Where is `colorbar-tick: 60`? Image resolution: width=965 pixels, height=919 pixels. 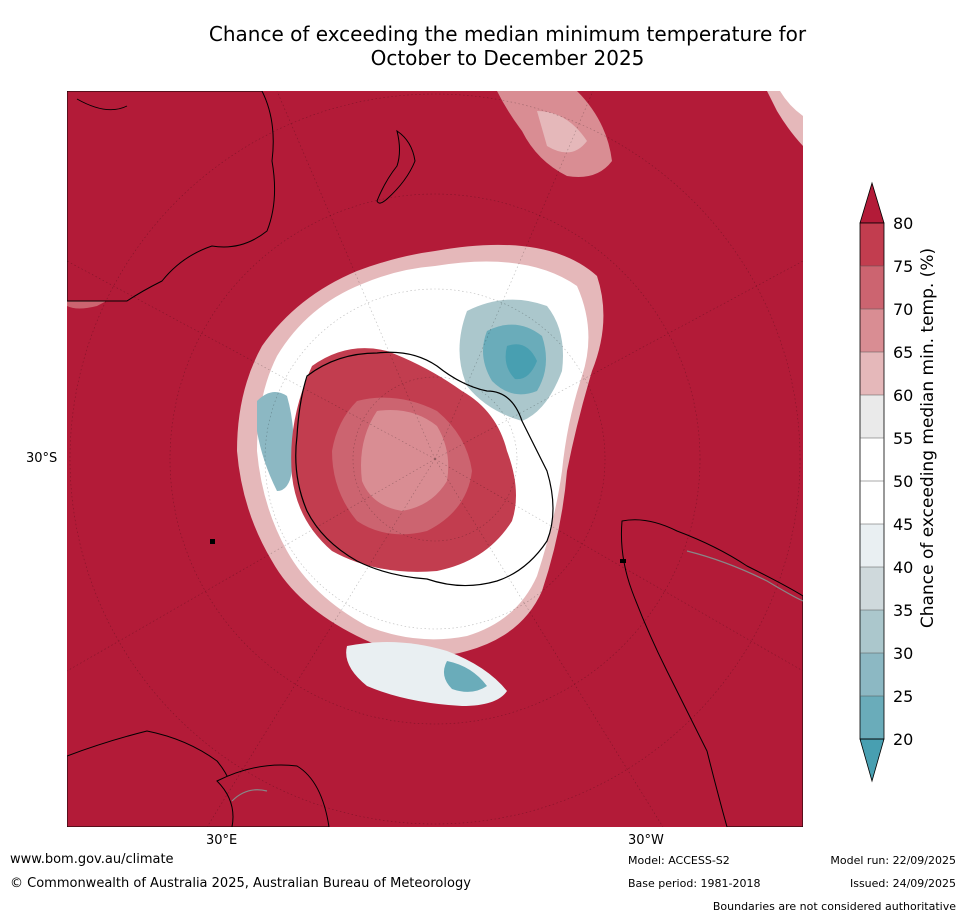 colorbar-tick: 60 is located at coordinates (903, 395).